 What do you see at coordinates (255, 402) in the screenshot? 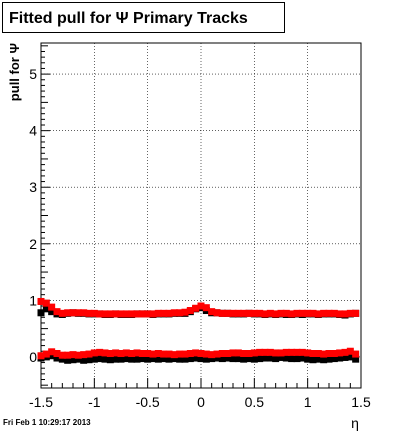
I see `x-tick-label: 0.5` at bounding box center [255, 402].